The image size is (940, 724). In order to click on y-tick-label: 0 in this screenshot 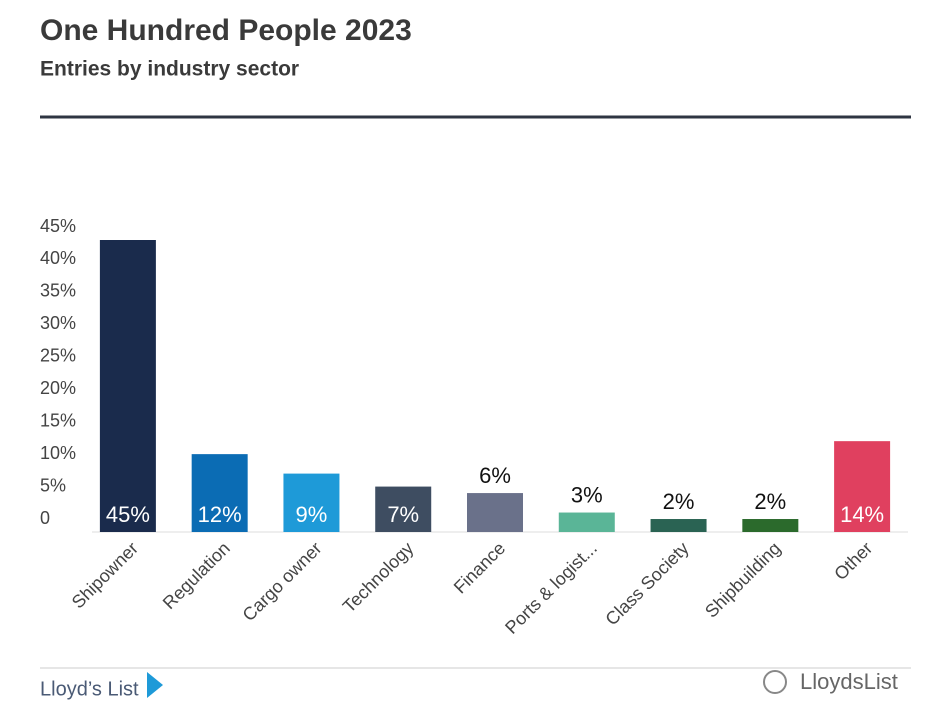, I will do `click(45, 518)`.